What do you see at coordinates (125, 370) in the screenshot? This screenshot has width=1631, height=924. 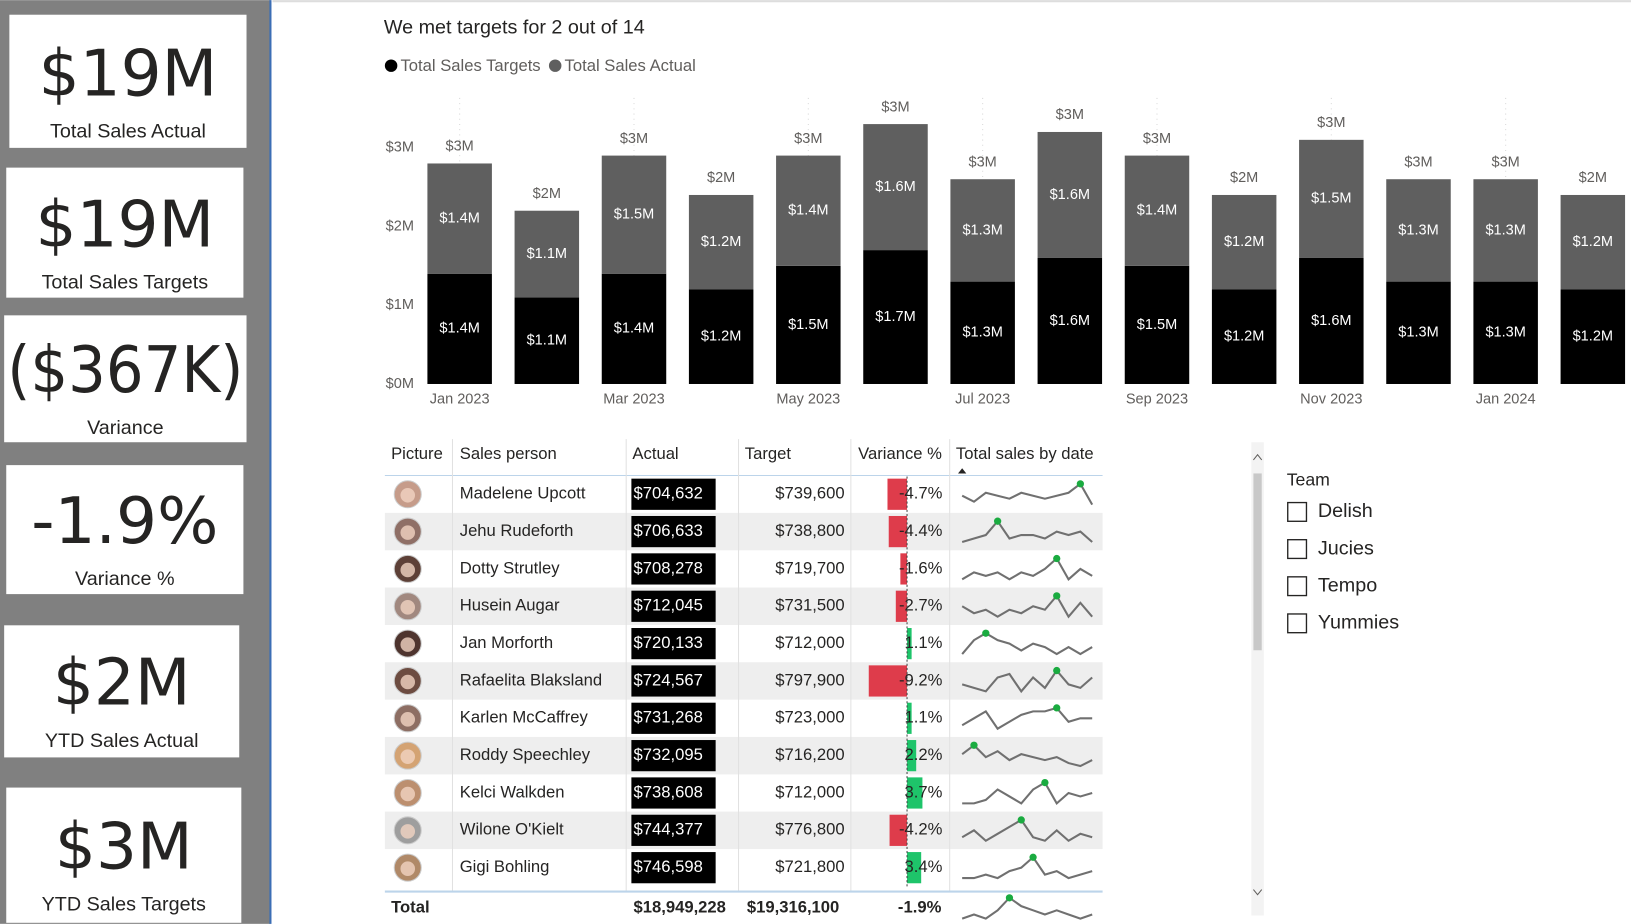 I see `kpi-value: ($367K)` at bounding box center [125, 370].